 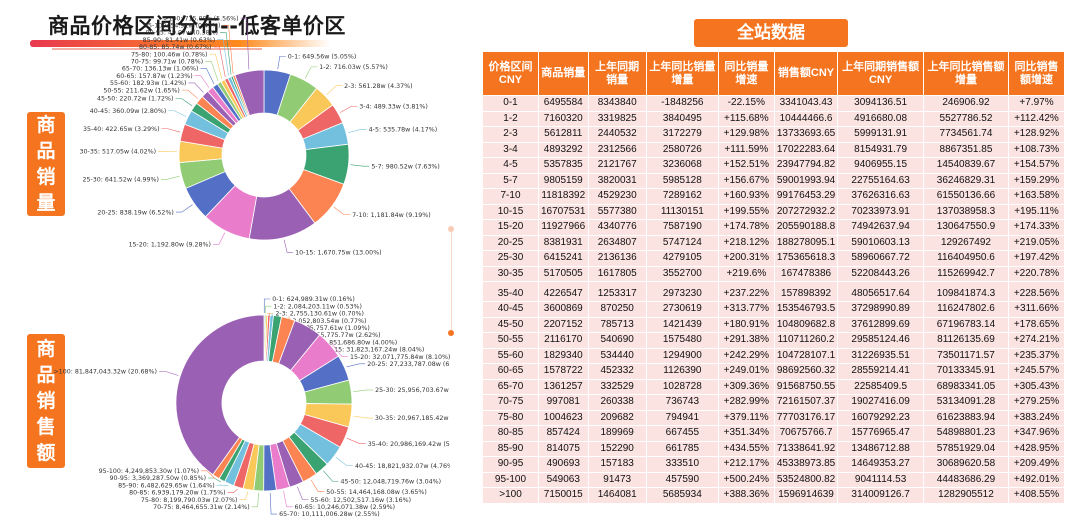 I want to click on table-cell: 70233973.91, so click(x=880, y=212).